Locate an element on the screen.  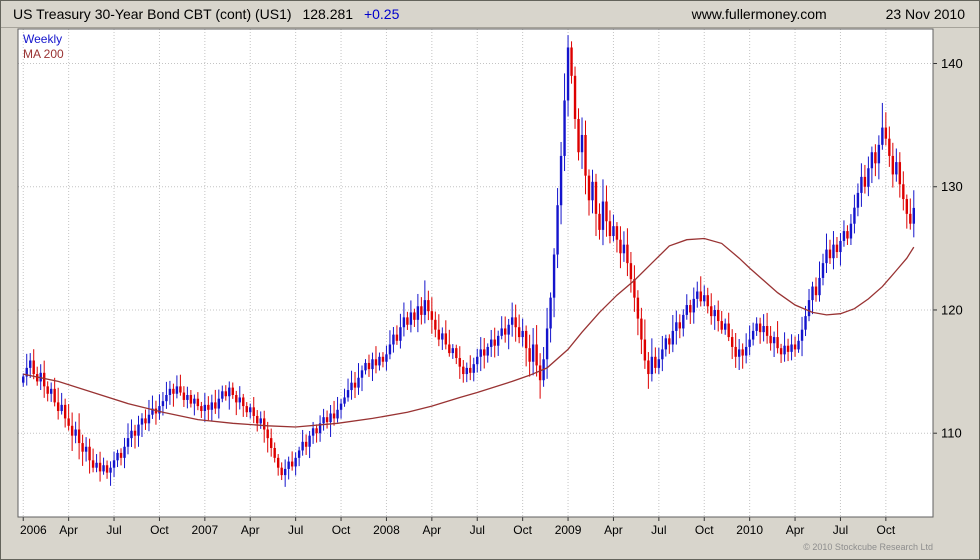
svg-text: 2008 is located at coordinates (386, 530).